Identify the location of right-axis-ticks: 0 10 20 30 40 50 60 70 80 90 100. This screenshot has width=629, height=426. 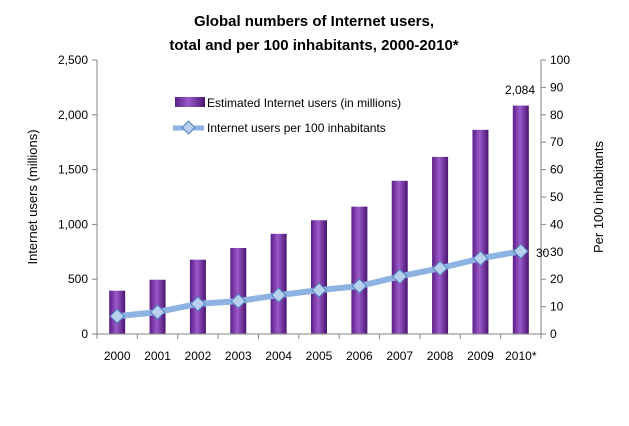
(555, 197).